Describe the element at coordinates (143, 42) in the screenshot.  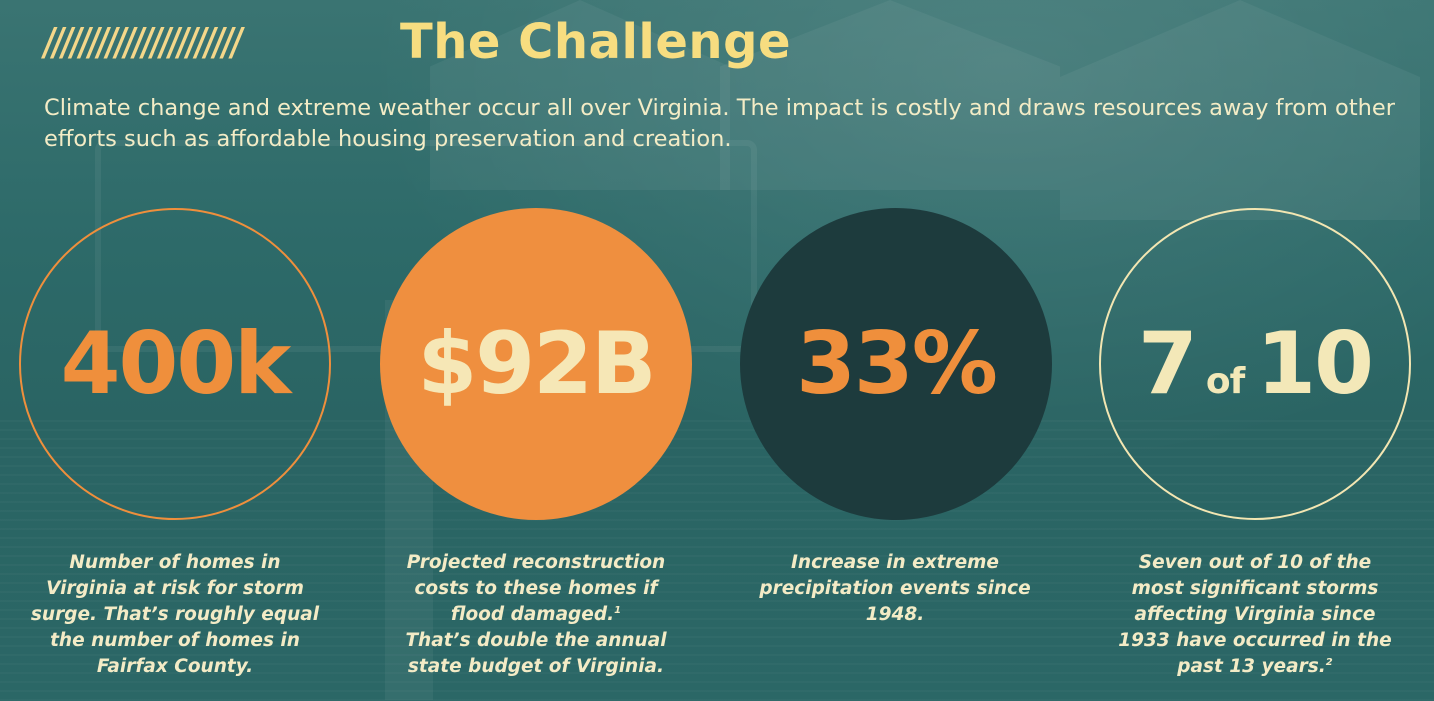
I see `decorative-slashes: //////////////////////` at that location.